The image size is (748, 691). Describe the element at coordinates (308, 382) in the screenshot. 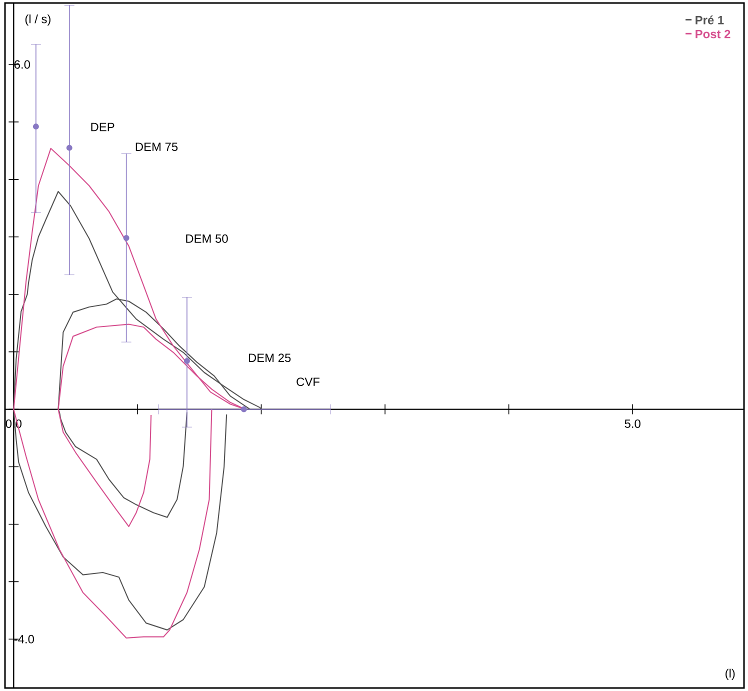

I see `annotation: CVF` at that location.